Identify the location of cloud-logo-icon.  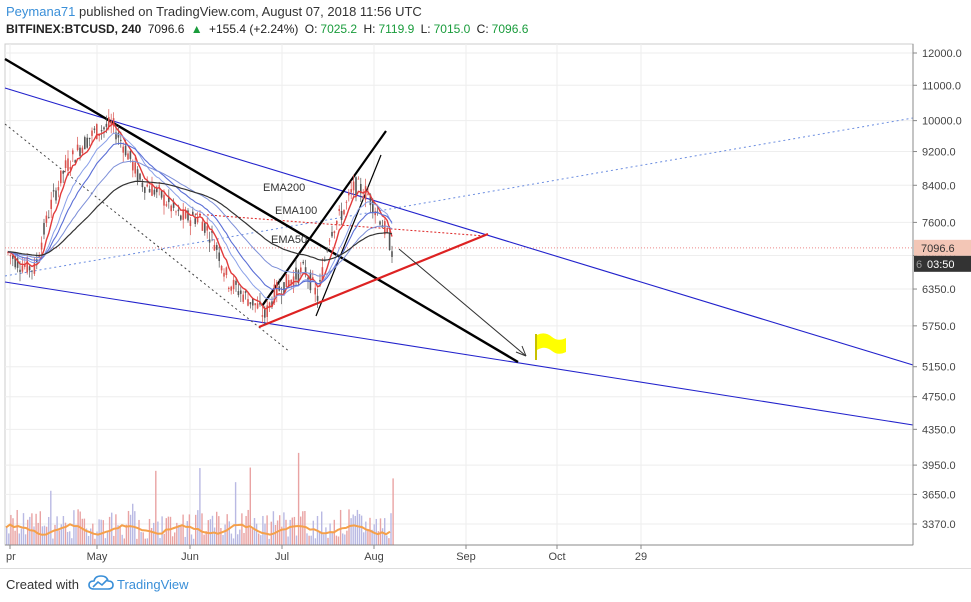
(101, 582).